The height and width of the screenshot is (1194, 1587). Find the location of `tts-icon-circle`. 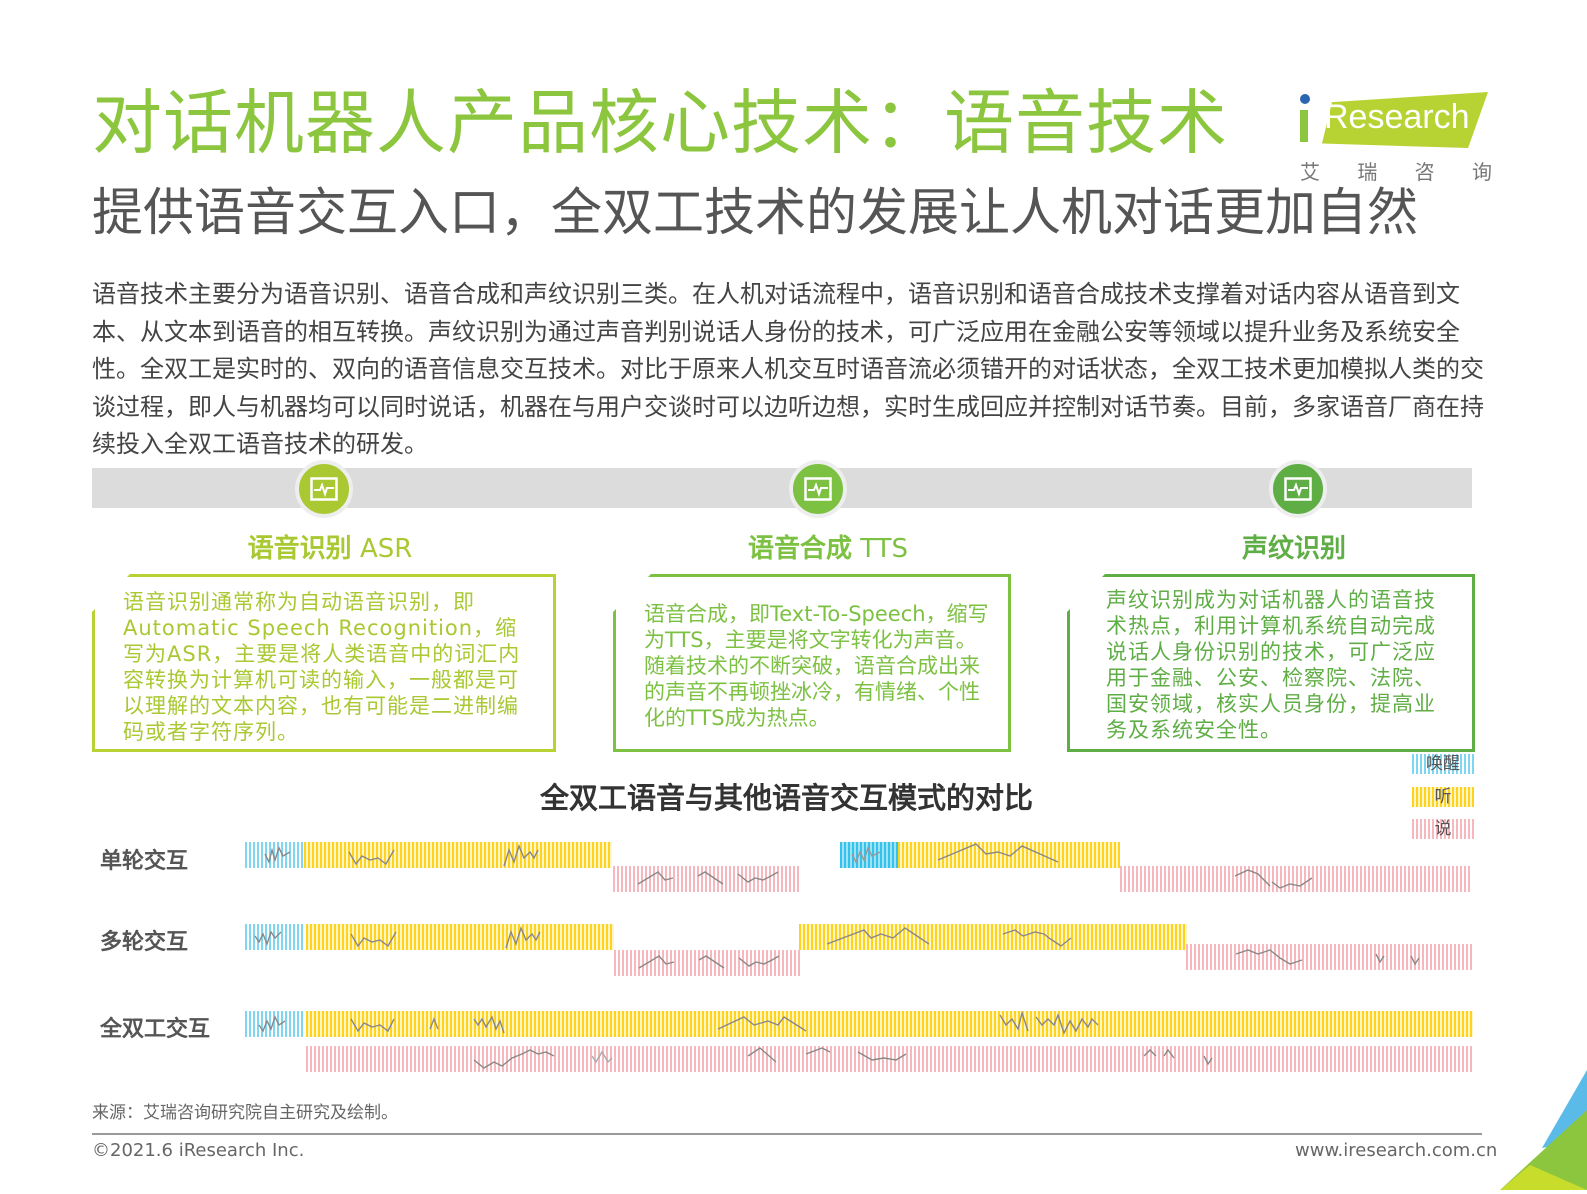

tts-icon-circle is located at coordinates (818, 489).